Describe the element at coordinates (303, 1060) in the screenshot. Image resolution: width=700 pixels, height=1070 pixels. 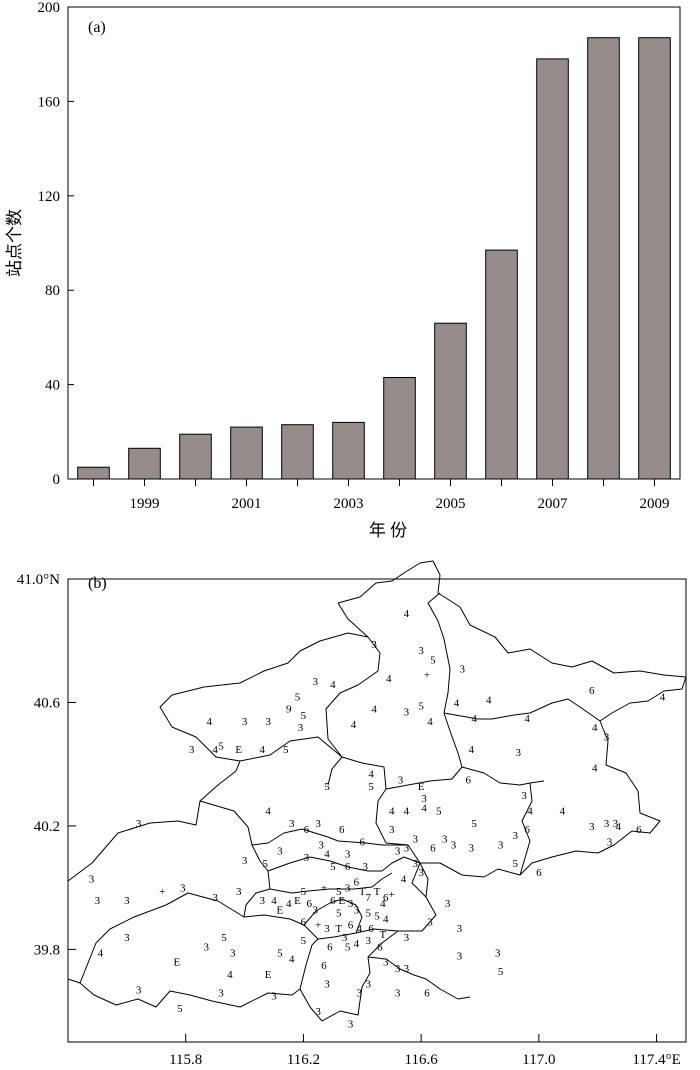
I see `lon-tick-label: 116.2` at that location.